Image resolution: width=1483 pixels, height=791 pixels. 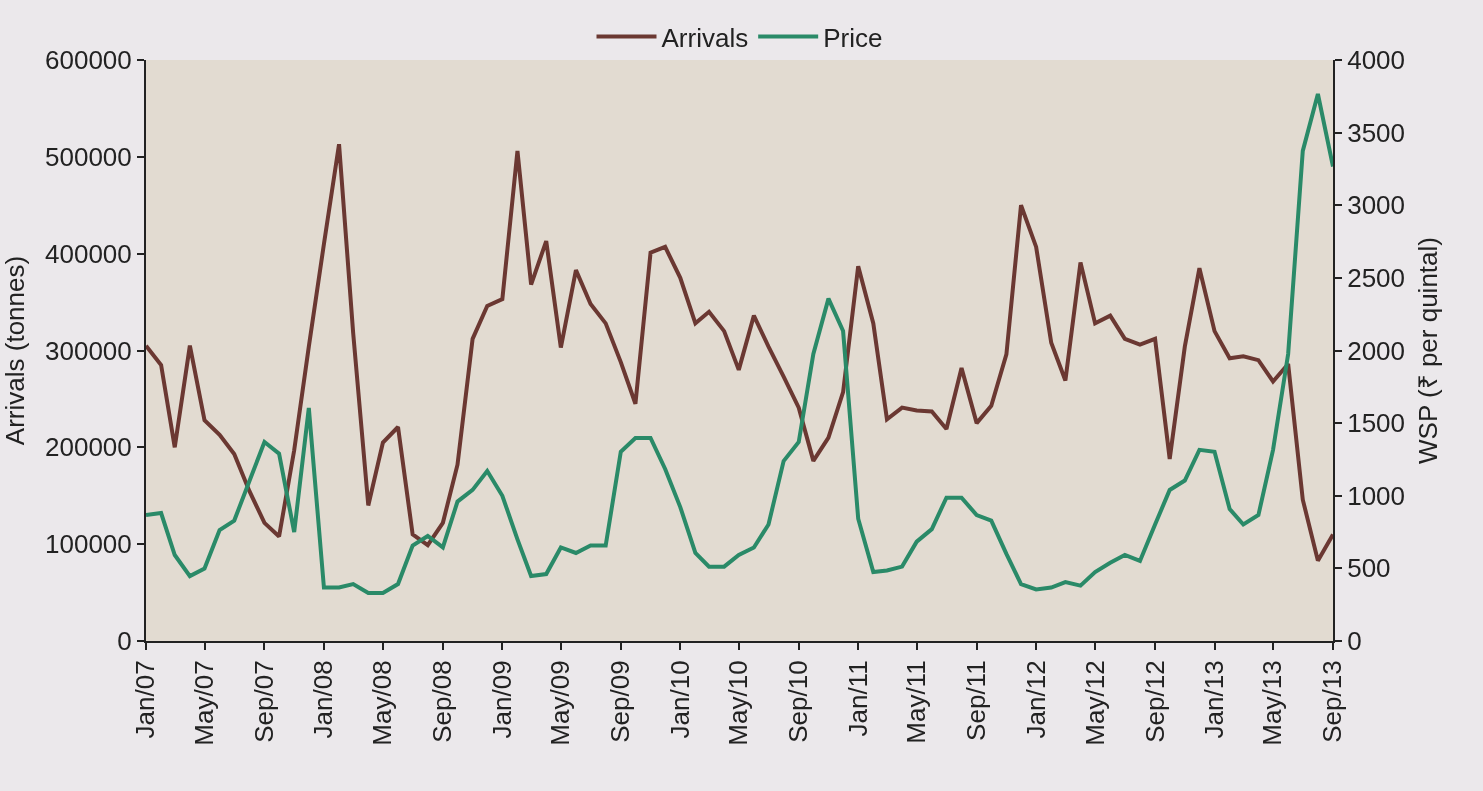 What do you see at coordinates (798, 701) in the screenshot?
I see `x-tick-label: Sep/10` at bounding box center [798, 701].